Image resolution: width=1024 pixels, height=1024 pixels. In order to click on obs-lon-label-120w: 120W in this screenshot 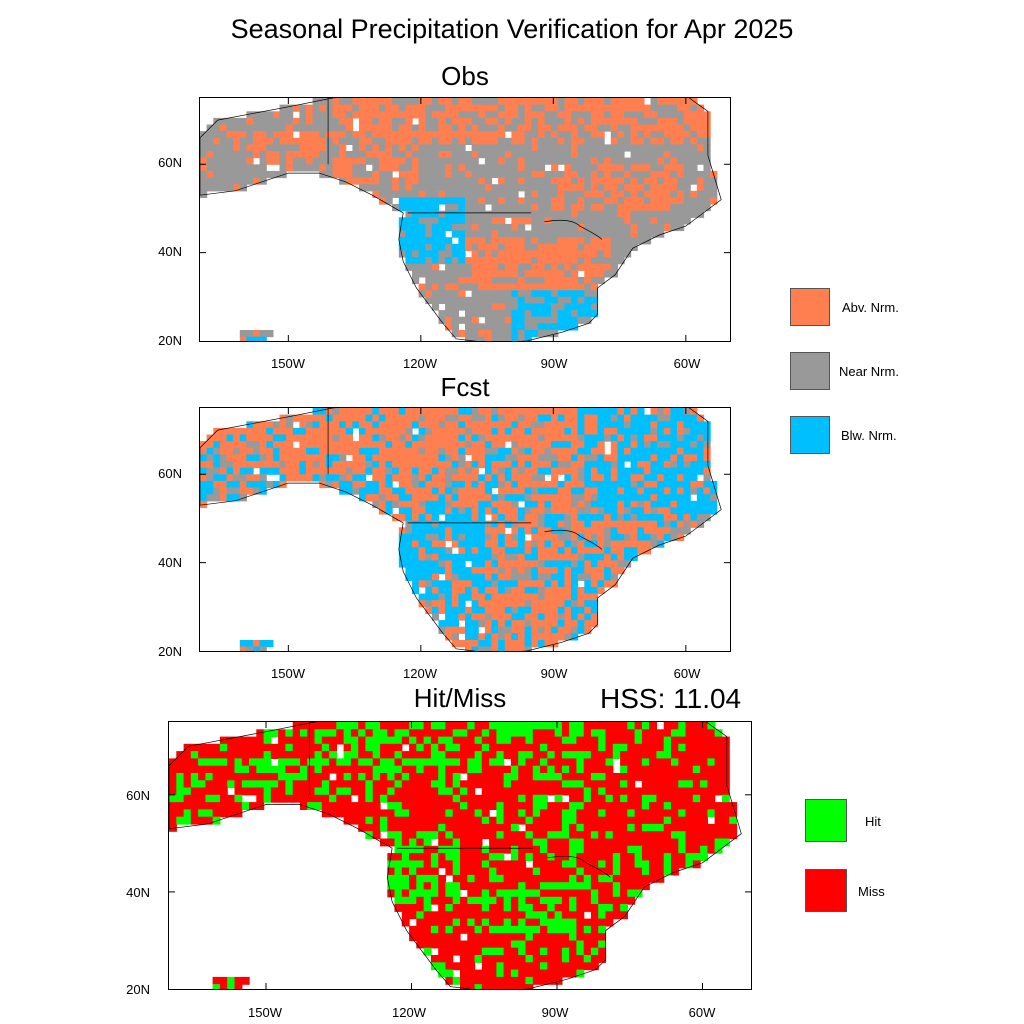, I will do `click(420, 363)`.